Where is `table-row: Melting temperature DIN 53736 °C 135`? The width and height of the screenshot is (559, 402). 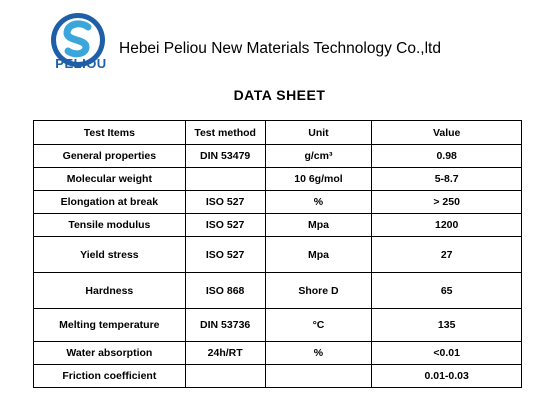 table-row: Melting temperature DIN 53736 °C 135 is located at coordinates (277, 325).